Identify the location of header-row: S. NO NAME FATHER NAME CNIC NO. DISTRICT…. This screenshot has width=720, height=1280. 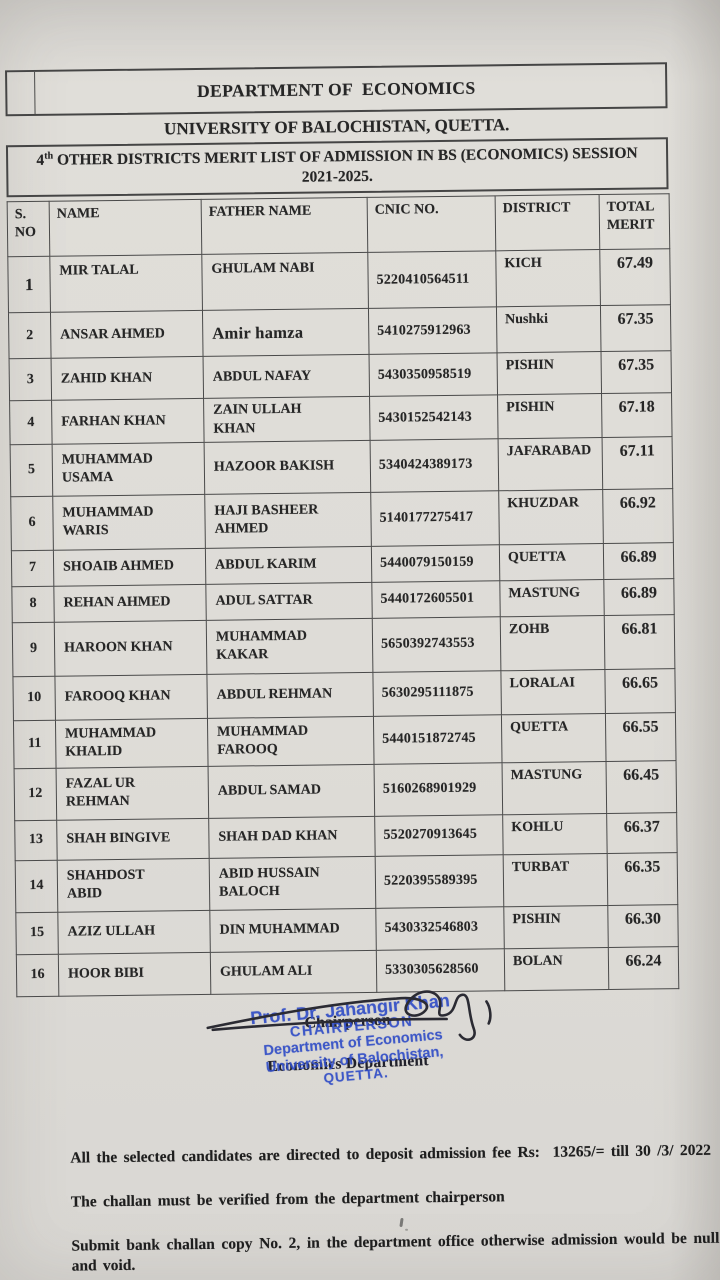
(338, 226).